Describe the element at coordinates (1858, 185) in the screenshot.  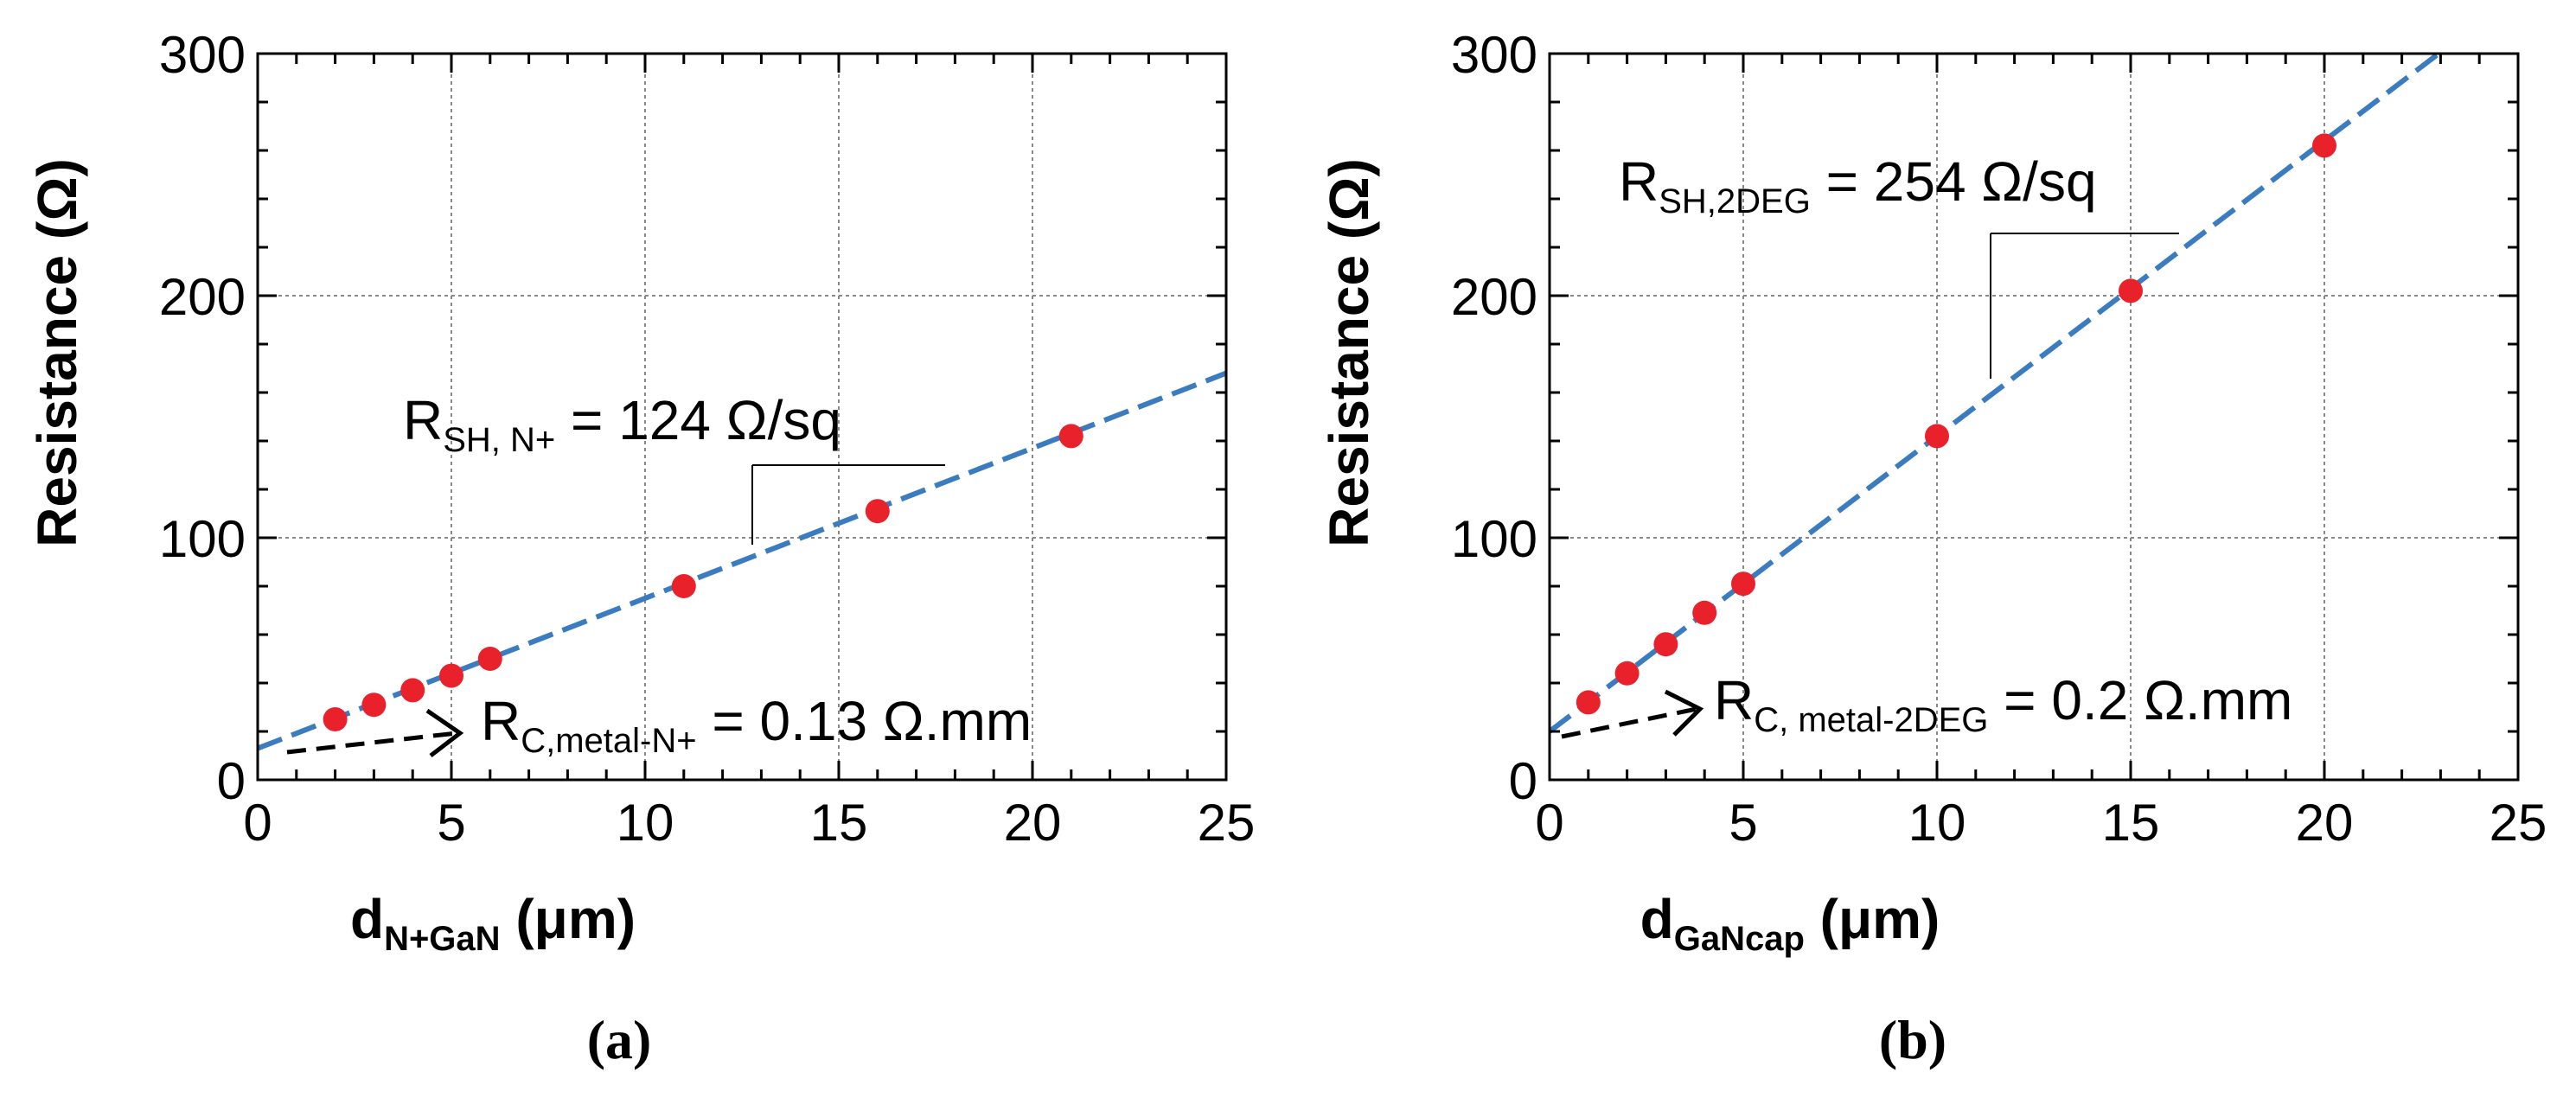
I see `sheet-resistance-annotation-b: RSH,2DEG = 254 Ω/sq` at that location.